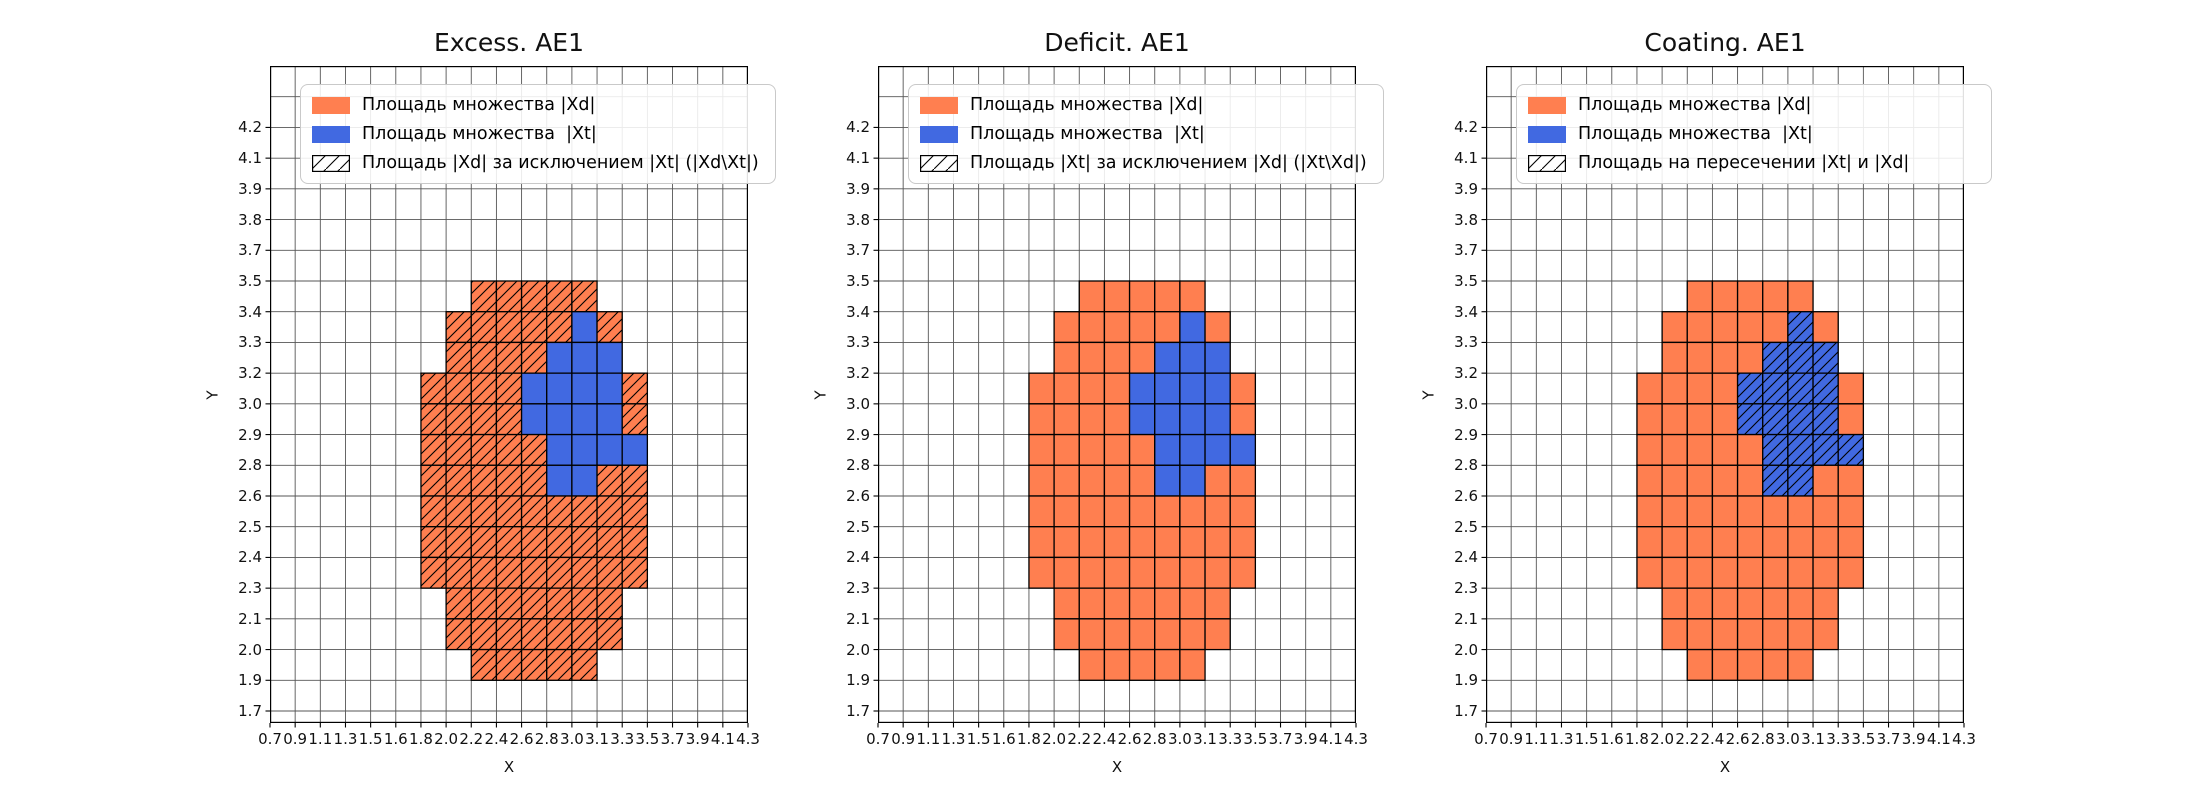 The image size is (2200, 800). What do you see at coordinates (858, 618) in the screenshot?
I see `y-tick-label: 2.1` at bounding box center [858, 618].